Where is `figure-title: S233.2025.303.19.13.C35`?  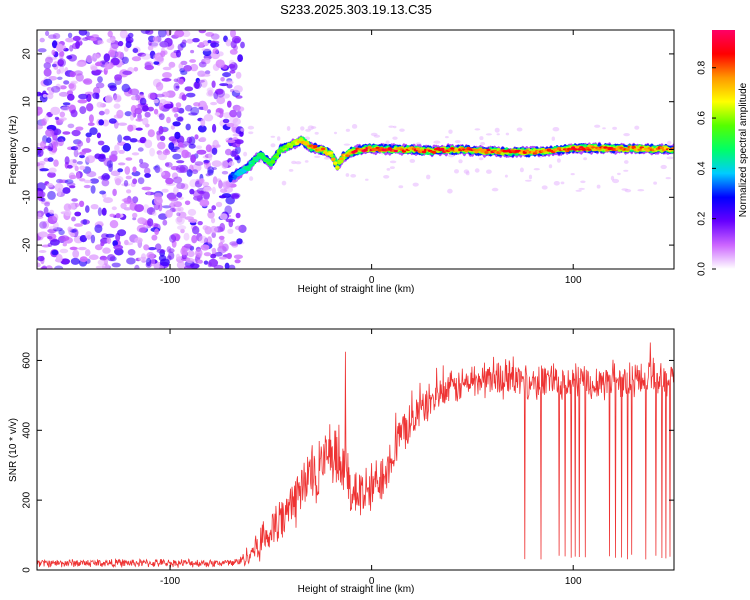 figure-title: S233.2025.303.19.13.C35 is located at coordinates (356, 9).